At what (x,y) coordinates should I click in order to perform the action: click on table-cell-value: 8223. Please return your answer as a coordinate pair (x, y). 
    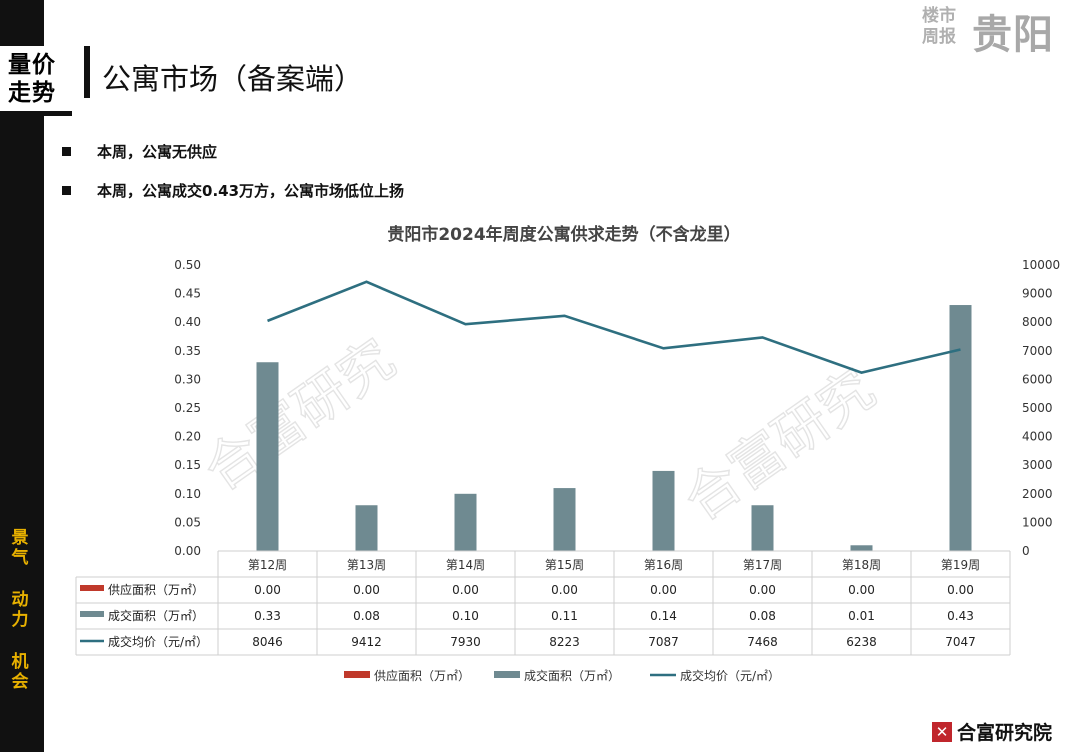
    Looking at the image, I should click on (564, 642).